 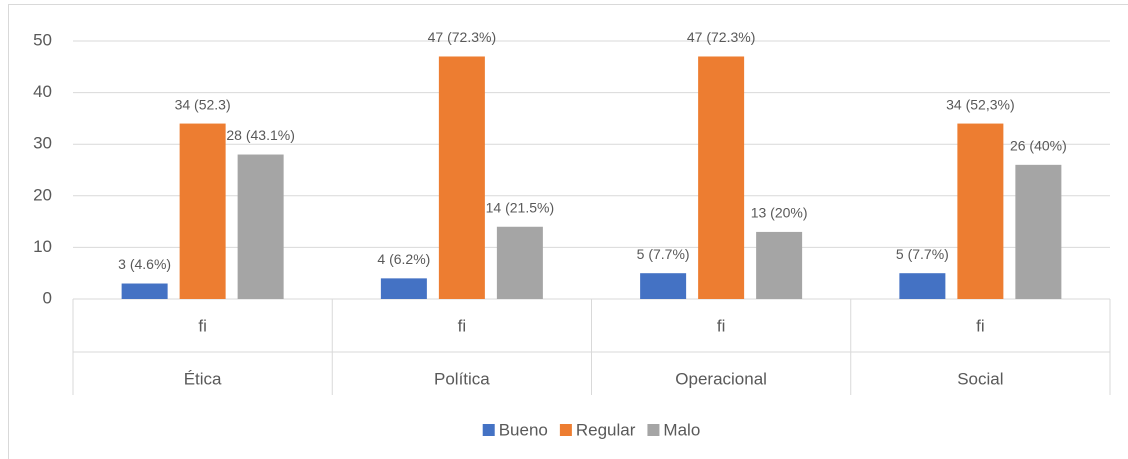 I want to click on y-tick-label: 20, so click(x=42, y=194).